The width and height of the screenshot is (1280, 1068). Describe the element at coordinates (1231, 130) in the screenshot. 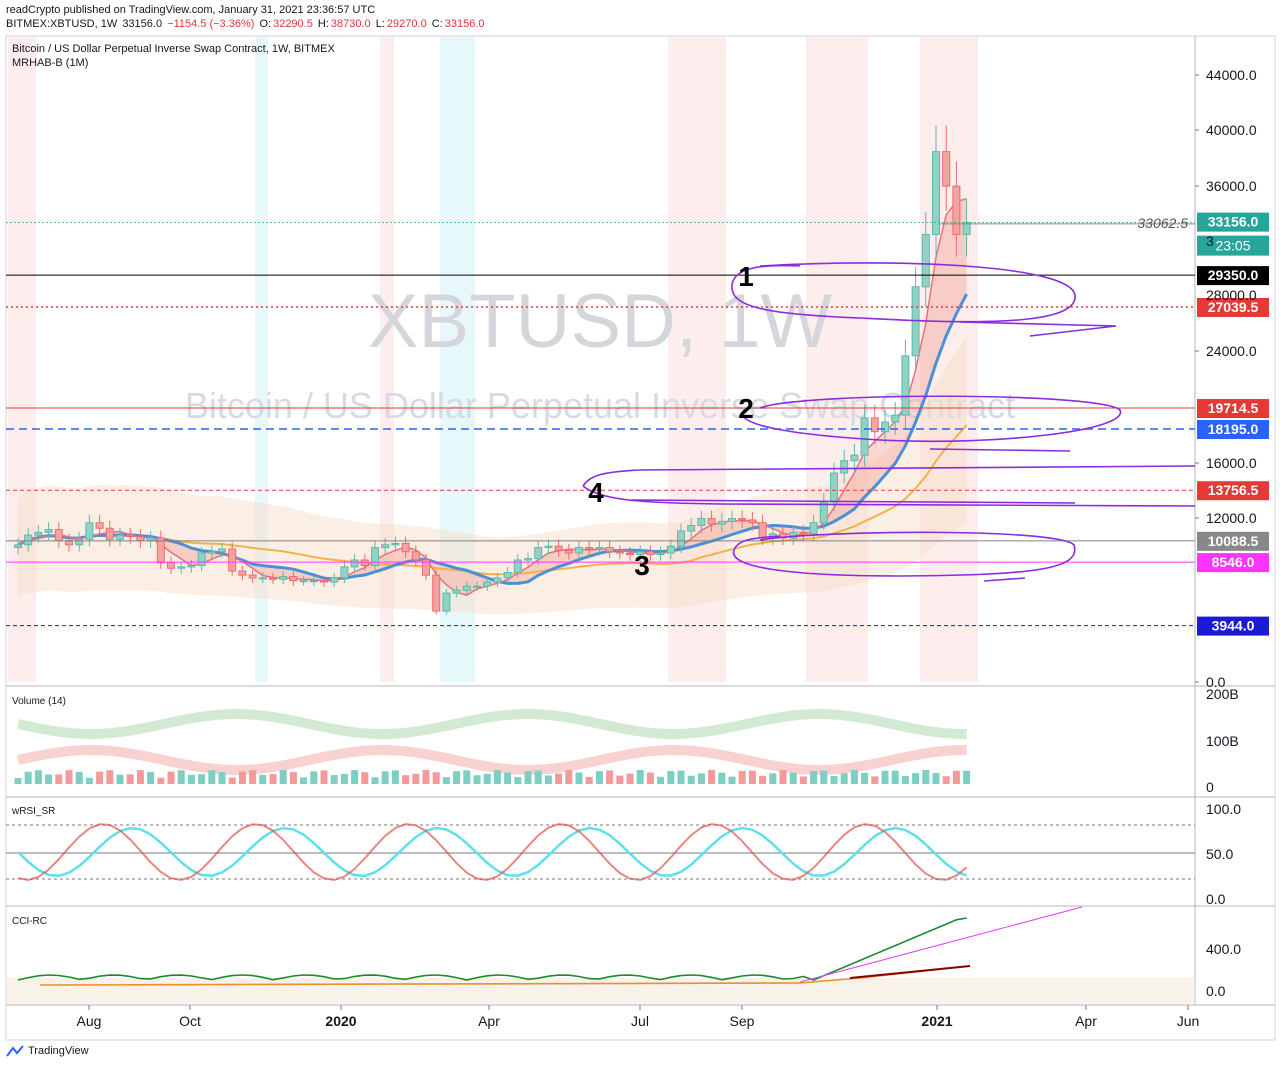

I see `y-tick-label: 40000.0` at that location.